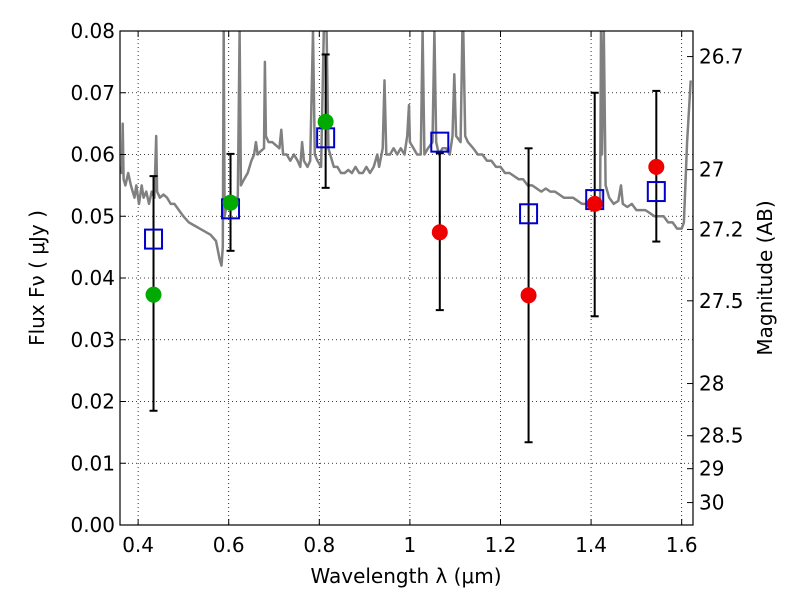 This screenshot has width=800, height=604. I want to click on x-tick-label: 0.4, so click(138, 545).